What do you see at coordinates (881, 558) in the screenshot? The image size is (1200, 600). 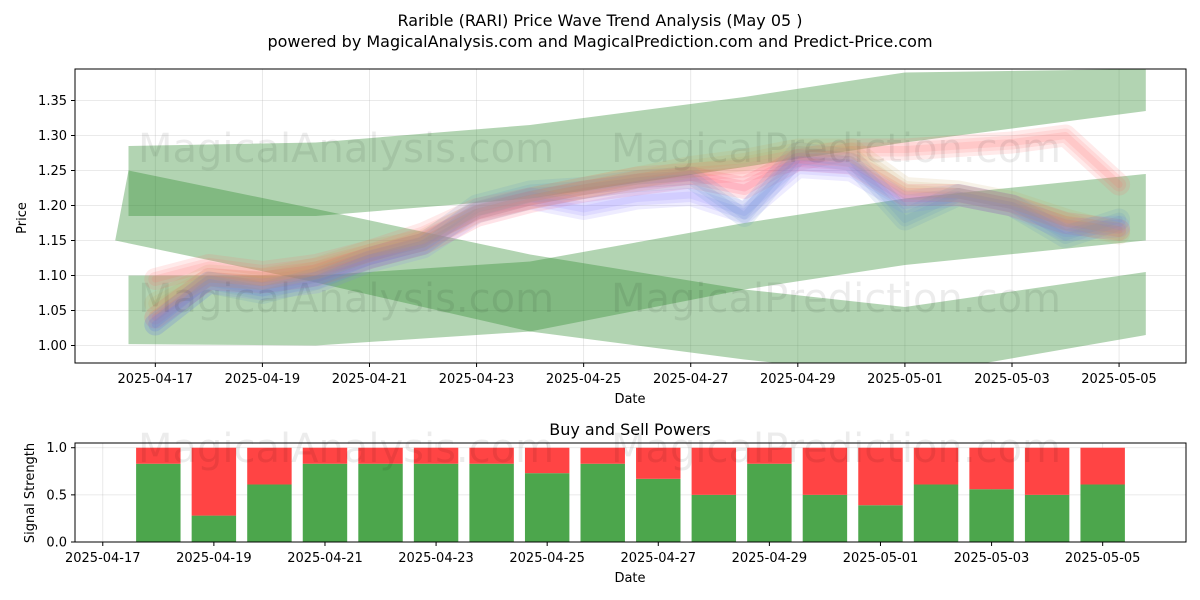 I see `signal-x-tick-label: 2025-05-01` at bounding box center [881, 558].